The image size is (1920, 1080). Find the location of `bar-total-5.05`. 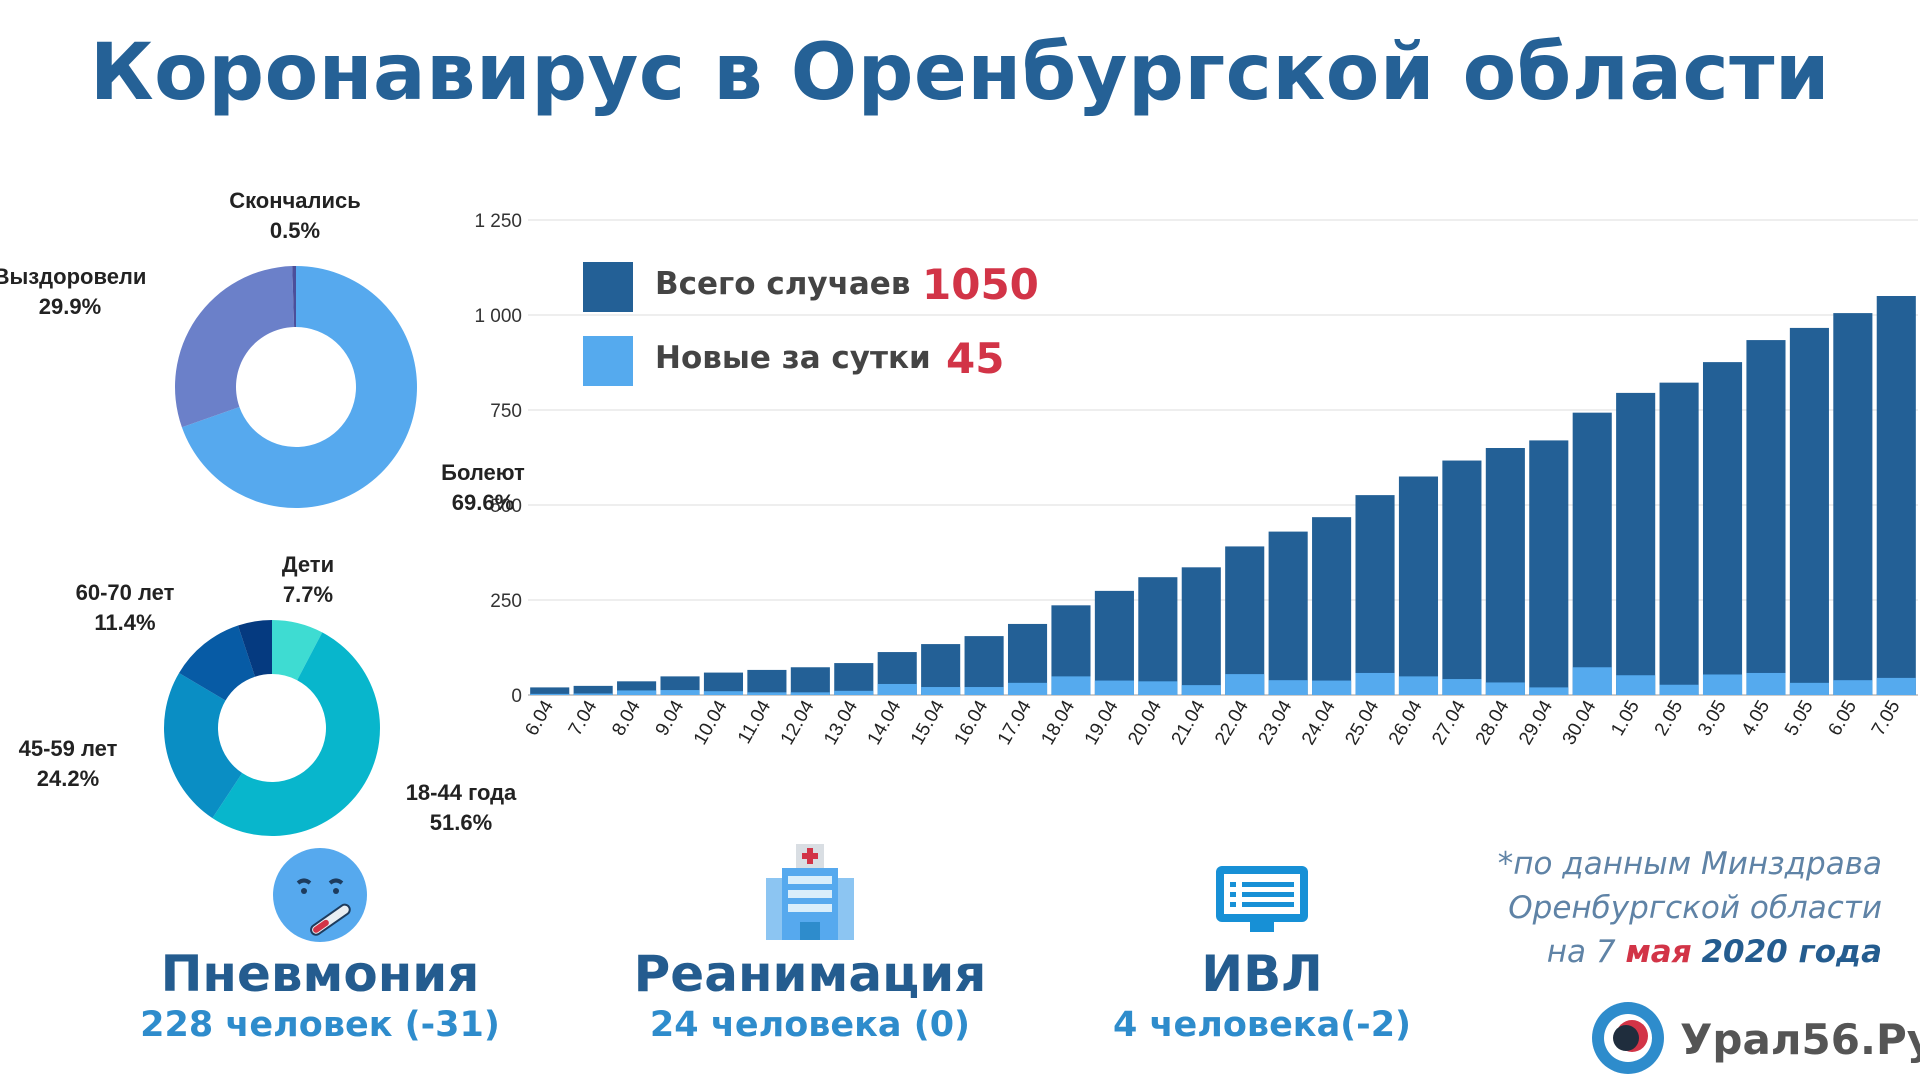

bar-total-5.05 is located at coordinates (1809, 511).